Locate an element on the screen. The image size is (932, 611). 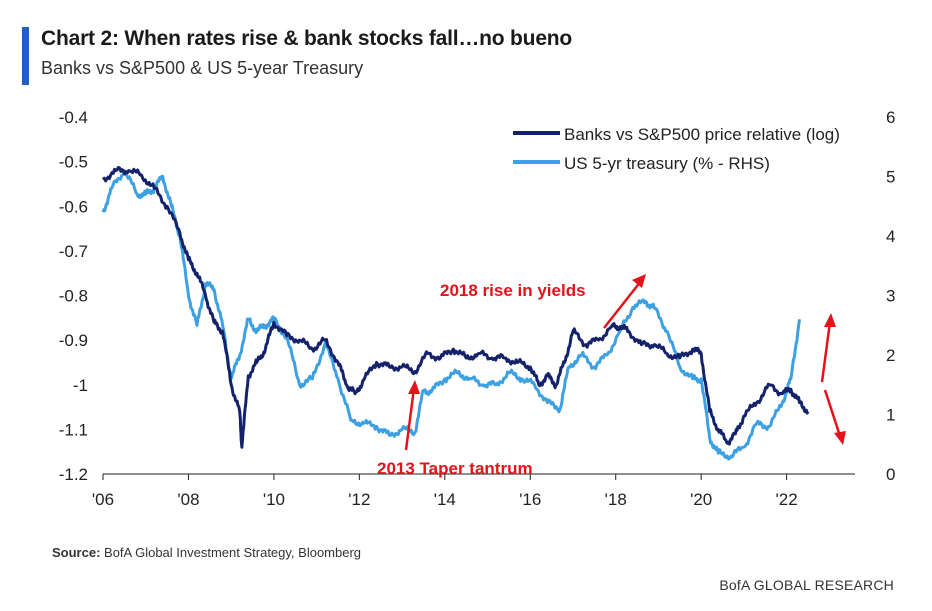
right-axis: 6 5 4 3 2 1 0 is located at coordinates (890, 296).